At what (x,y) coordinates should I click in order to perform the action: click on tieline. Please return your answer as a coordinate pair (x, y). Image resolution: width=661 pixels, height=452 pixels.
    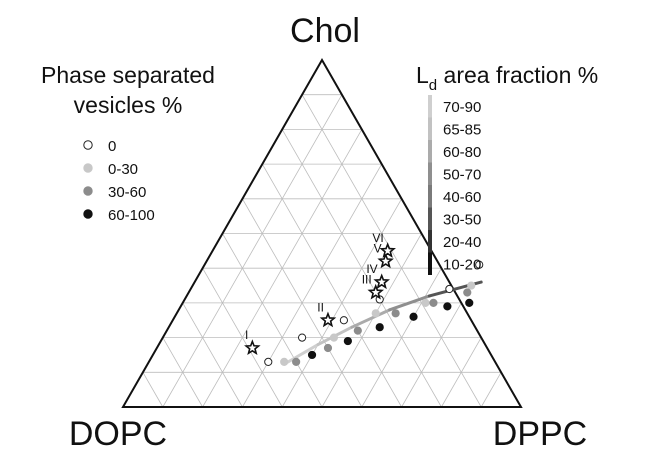
    Looking at the image, I should click on (384, 322).